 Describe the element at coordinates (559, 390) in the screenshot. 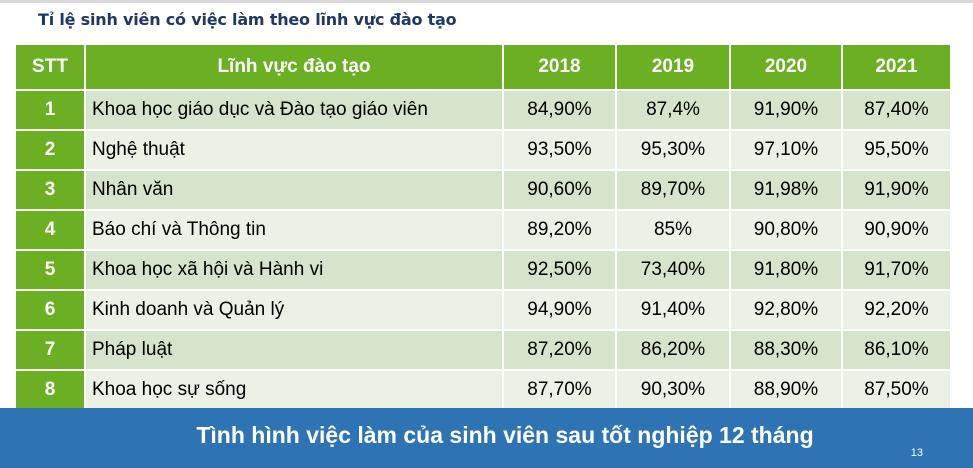

I see `rate-2018: 87,70%` at that location.